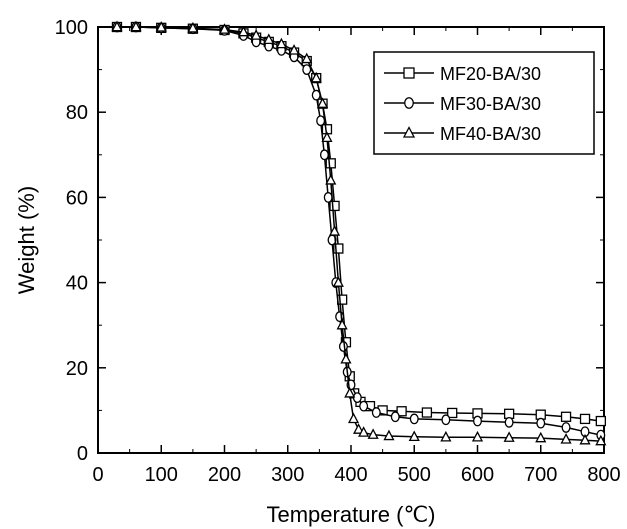 The image size is (627, 529). I want to click on y-tick-label: 40, so click(77, 284).